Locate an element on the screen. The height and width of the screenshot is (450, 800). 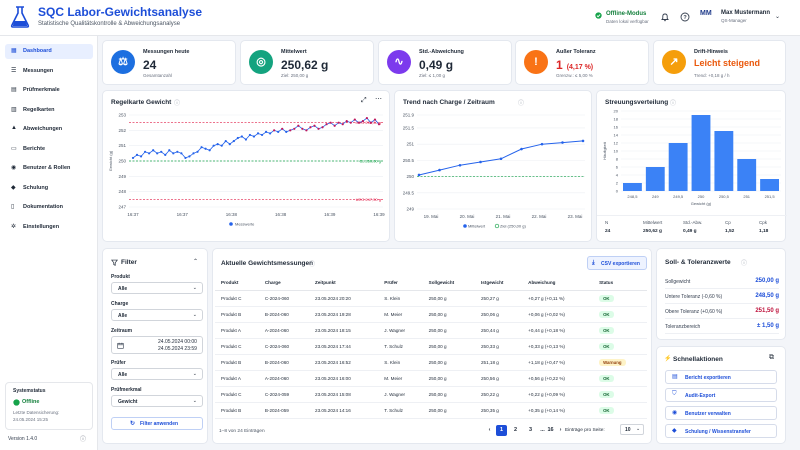
quick-action-label: Bericht exportieren is located at coordinates (708, 378).